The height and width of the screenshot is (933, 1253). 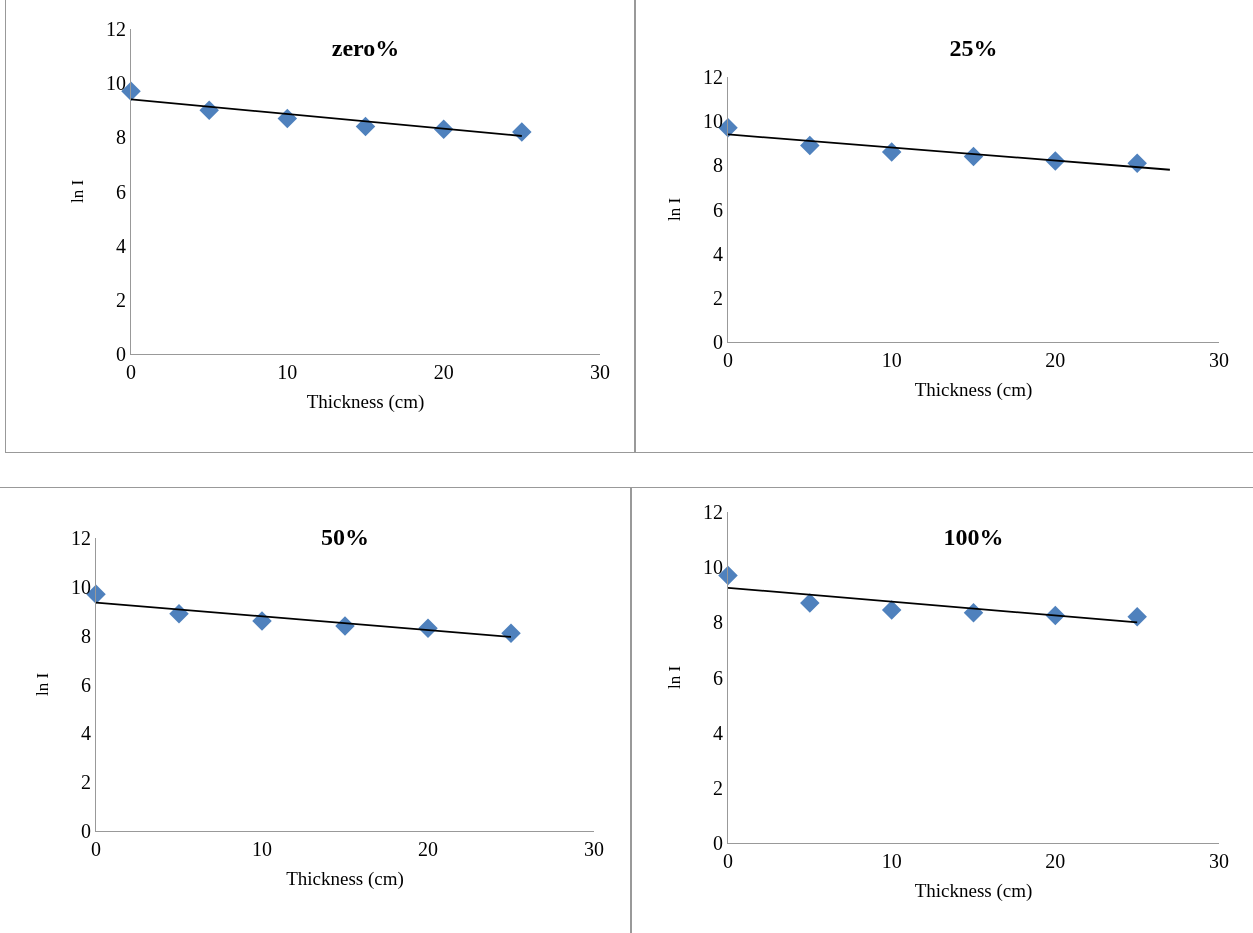 I want to click on chart-title: zero%, so click(x=365, y=47).